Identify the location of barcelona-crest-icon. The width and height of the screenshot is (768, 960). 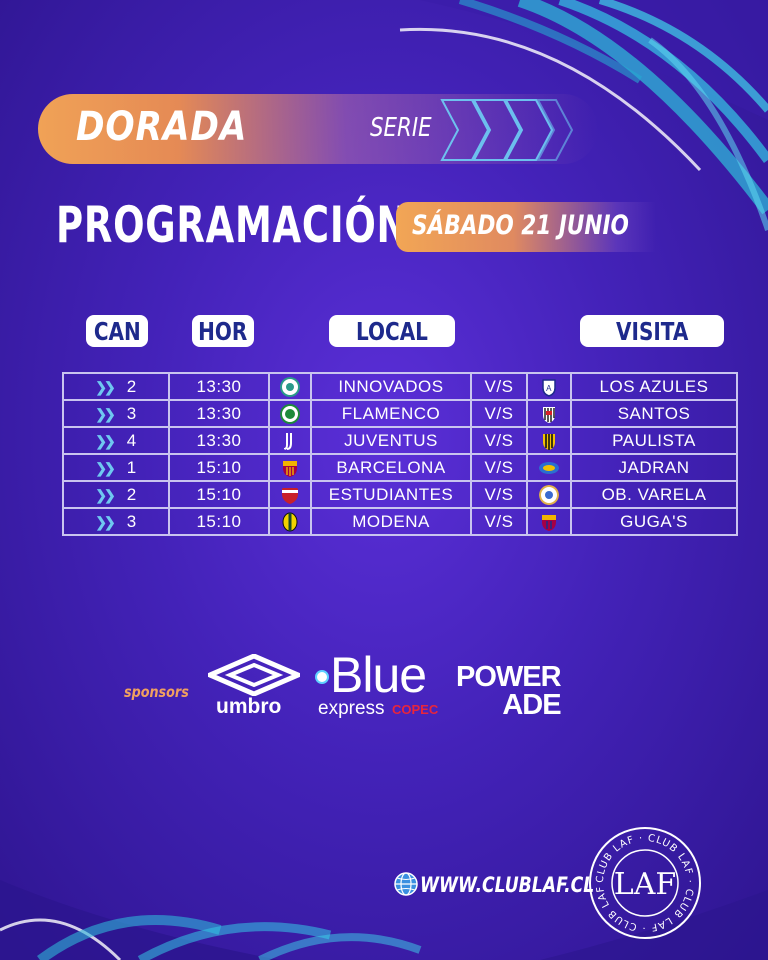
(290, 468).